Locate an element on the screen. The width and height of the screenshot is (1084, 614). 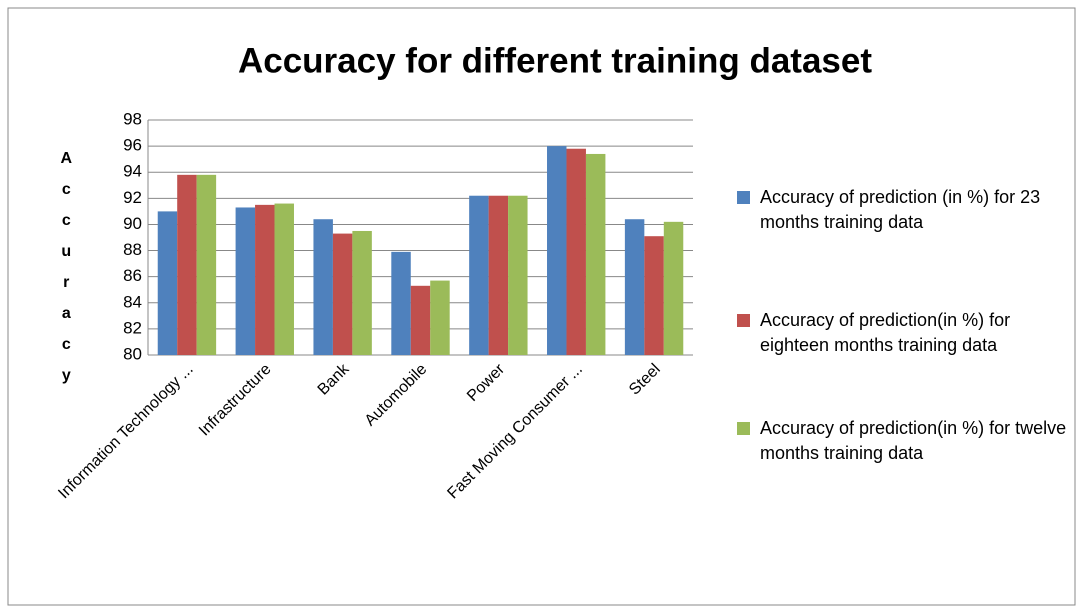
y-tick-label: 82 is located at coordinates (132, 327).